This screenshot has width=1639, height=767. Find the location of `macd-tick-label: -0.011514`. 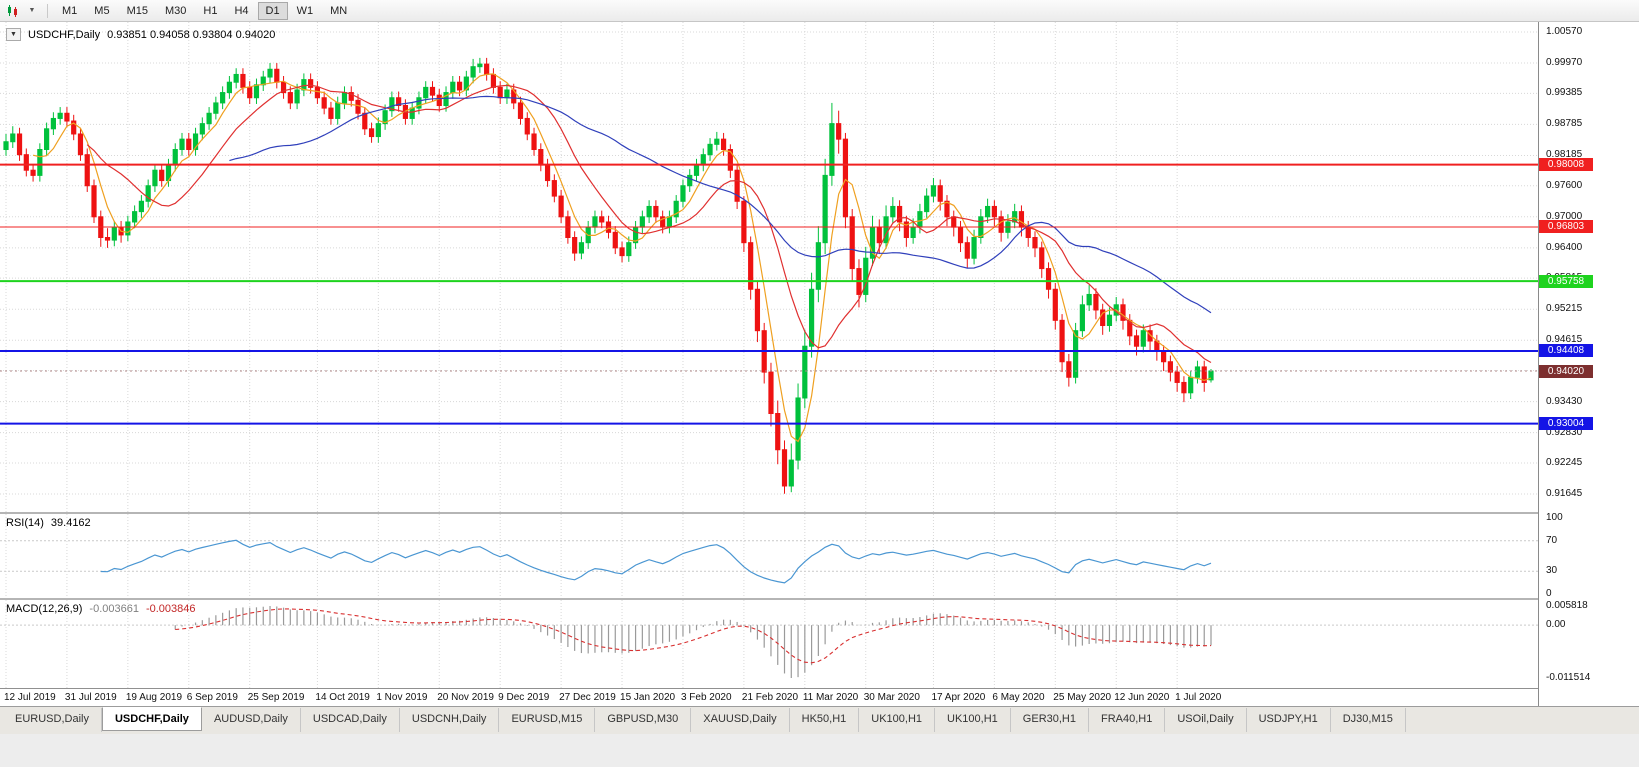

macd-tick-label: -0.011514 is located at coordinates (1568, 677).